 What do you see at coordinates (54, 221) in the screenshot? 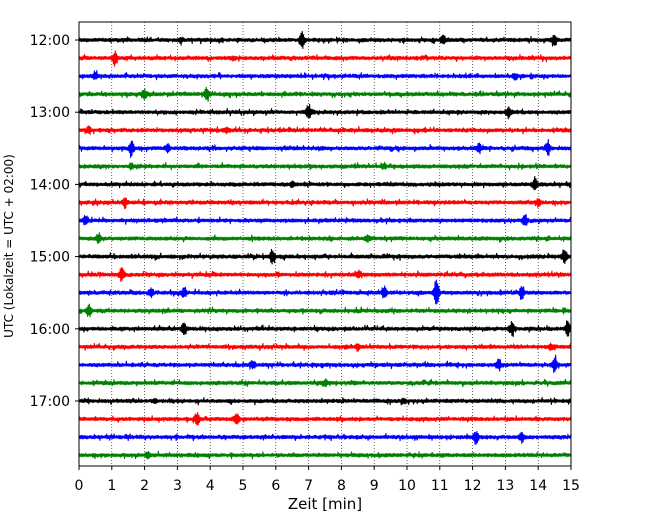
I see `y-axis: 12:00 13:00 14:00 15:00 16:00 17:00` at bounding box center [54, 221].